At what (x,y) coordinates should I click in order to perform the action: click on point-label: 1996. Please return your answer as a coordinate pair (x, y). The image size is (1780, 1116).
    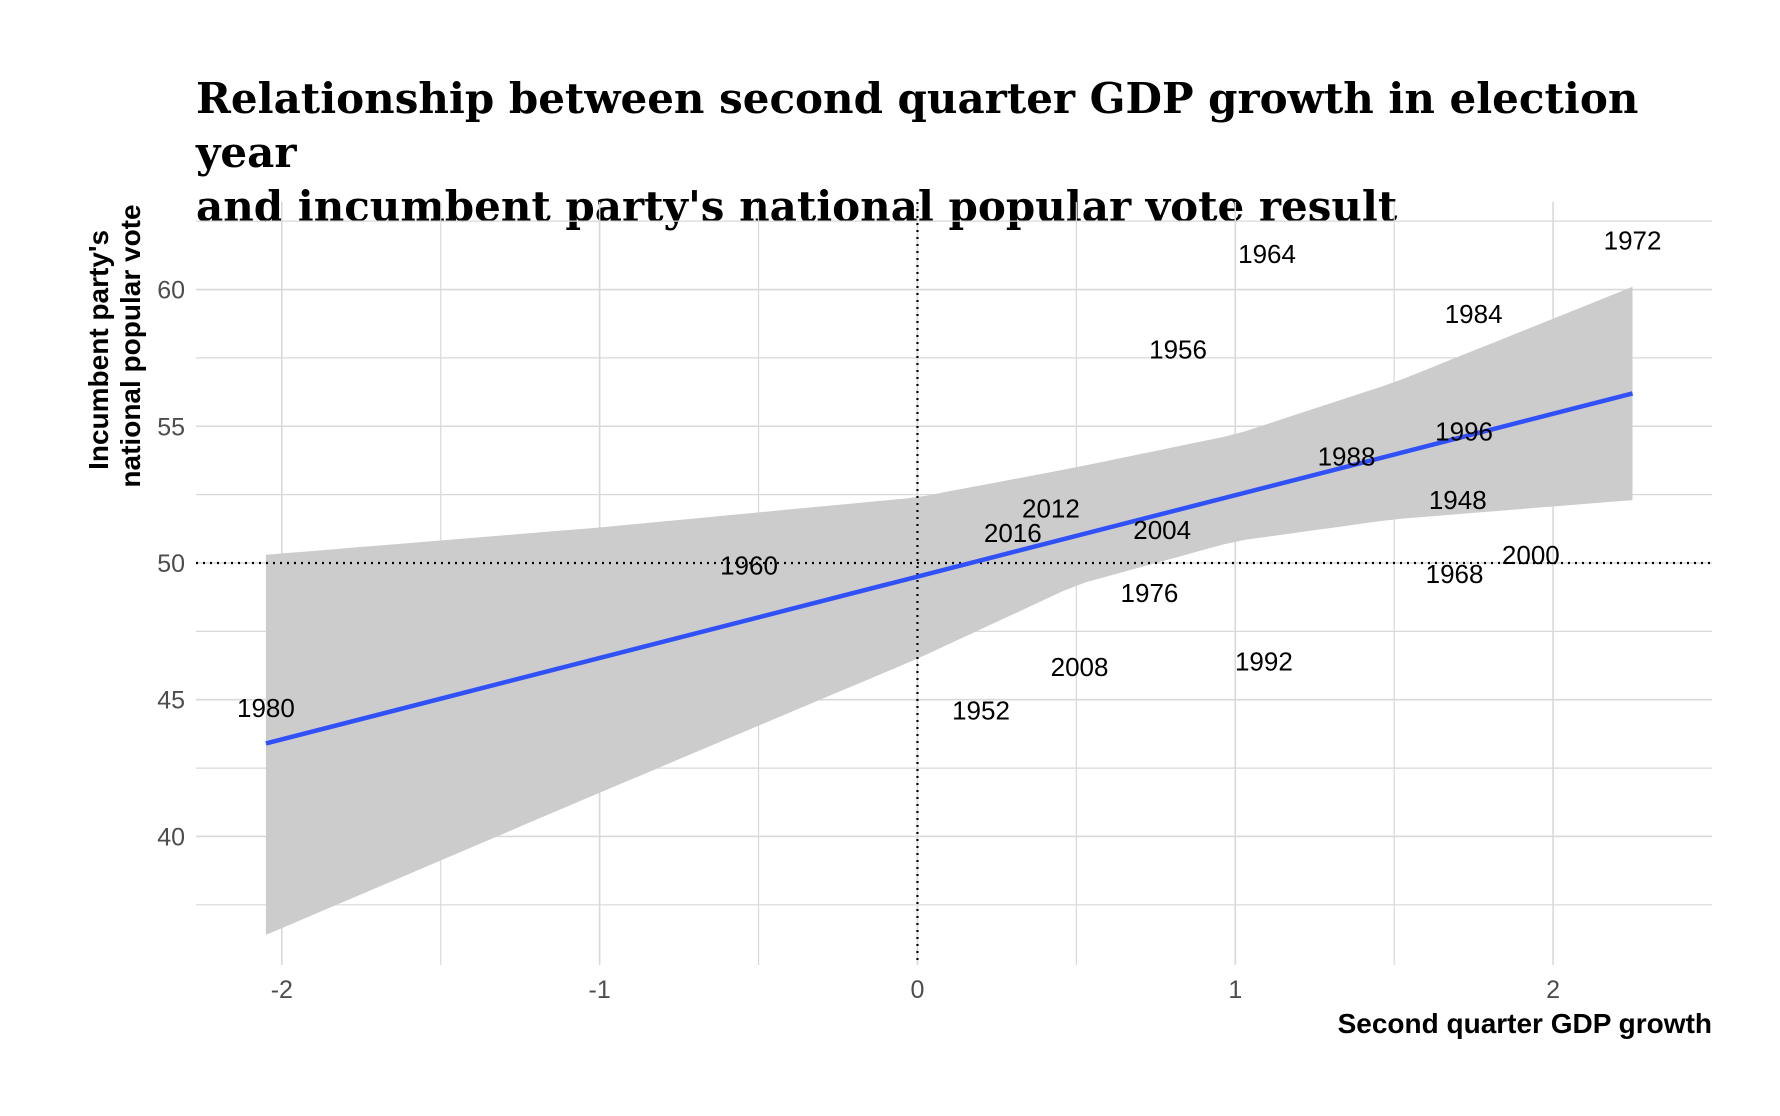
    Looking at the image, I should click on (1464, 432).